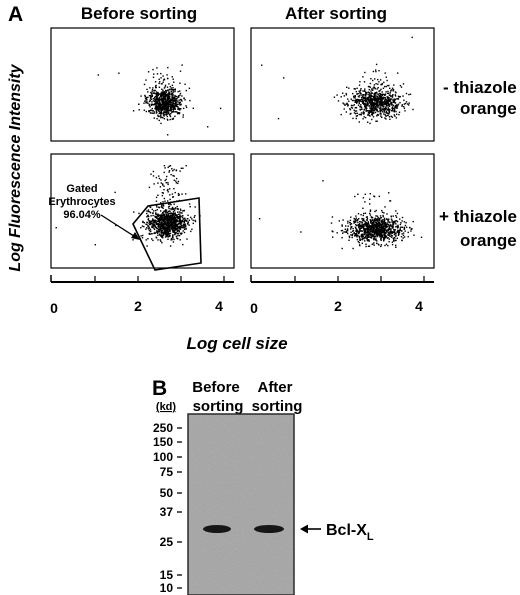 The image size is (520, 595). What do you see at coordinates (274, 387) in the screenshot?
I see `lane-header-after-1: After` at bounding box center [274, 387].